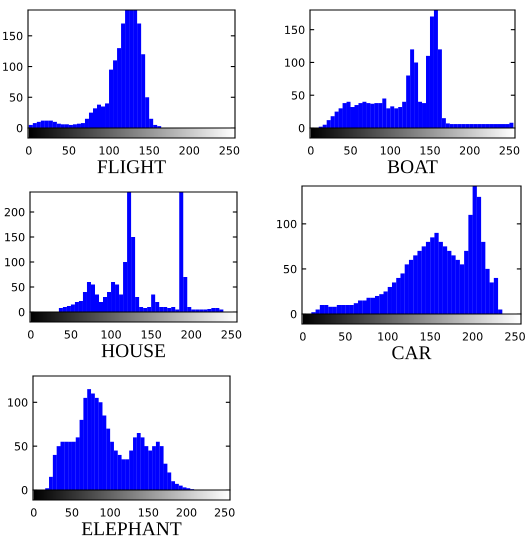 The height and width of the screenshot is (538, 530). I want to click on x-axis-title: ELEPHANT, so click(132, 529).